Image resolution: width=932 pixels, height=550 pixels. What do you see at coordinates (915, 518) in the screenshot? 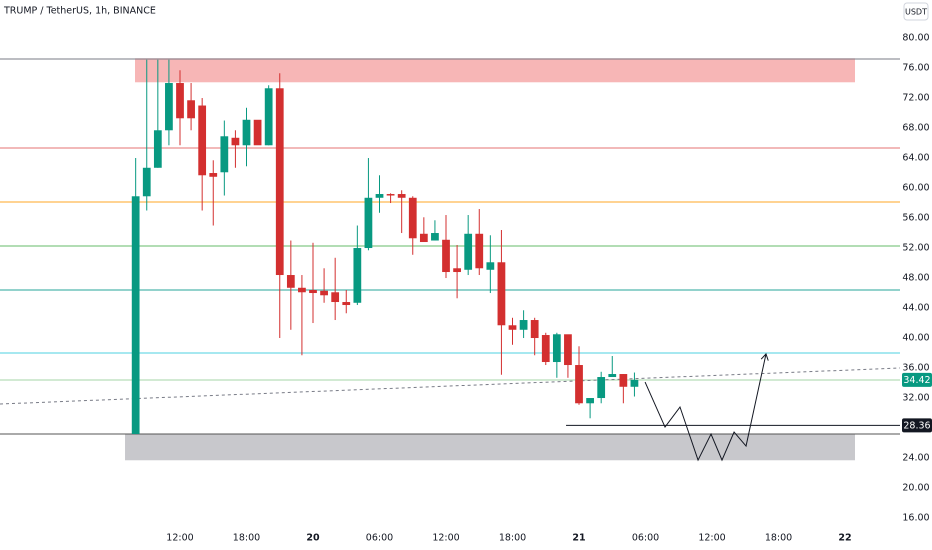
I see `y-tick-label: 16.00` at bounding box center [915, 518].